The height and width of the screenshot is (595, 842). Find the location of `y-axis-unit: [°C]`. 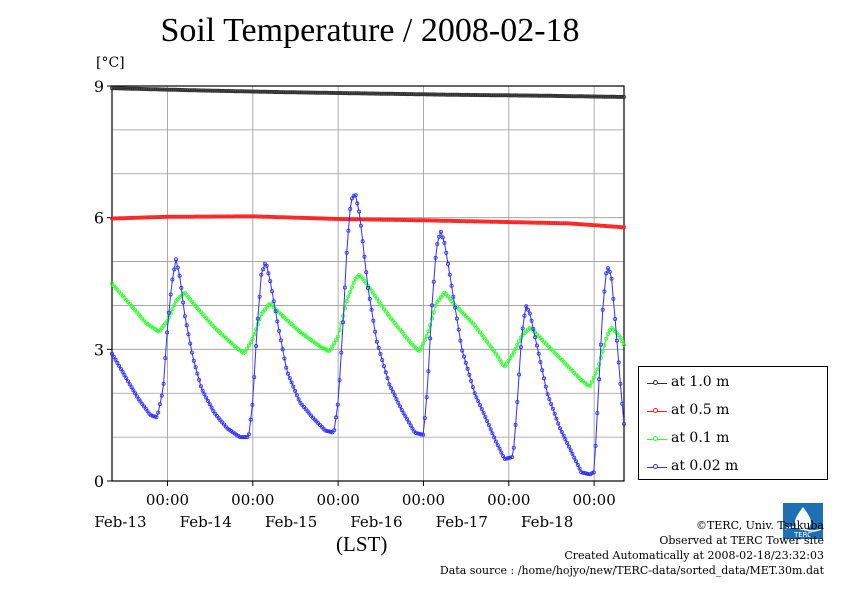

y-axis-unit: [°C] is located at coordinates (110, 63).